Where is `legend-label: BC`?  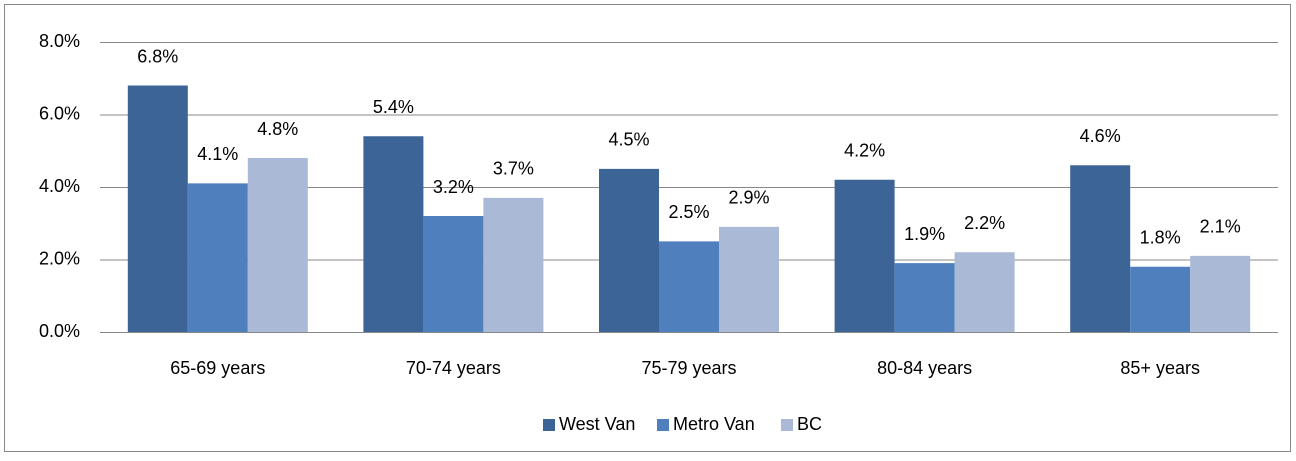 legend-label: BC is located at coordinates (809, 424).